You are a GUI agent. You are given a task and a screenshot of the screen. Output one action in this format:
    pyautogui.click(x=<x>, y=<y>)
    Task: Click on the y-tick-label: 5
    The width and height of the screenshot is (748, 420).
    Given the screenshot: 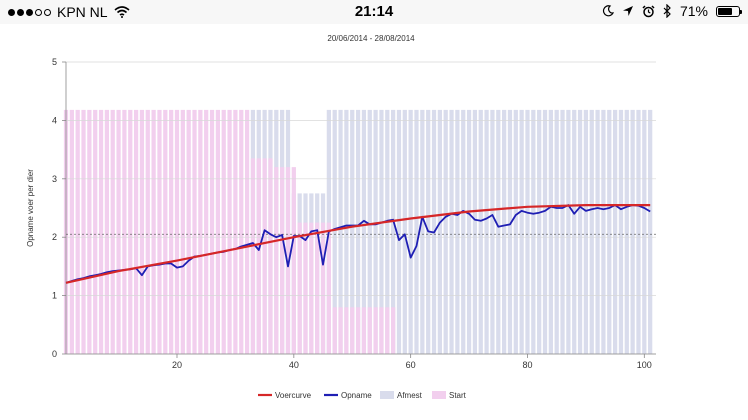 What is the action you would take?
    pyautogui.click(x=54, y=62)
    